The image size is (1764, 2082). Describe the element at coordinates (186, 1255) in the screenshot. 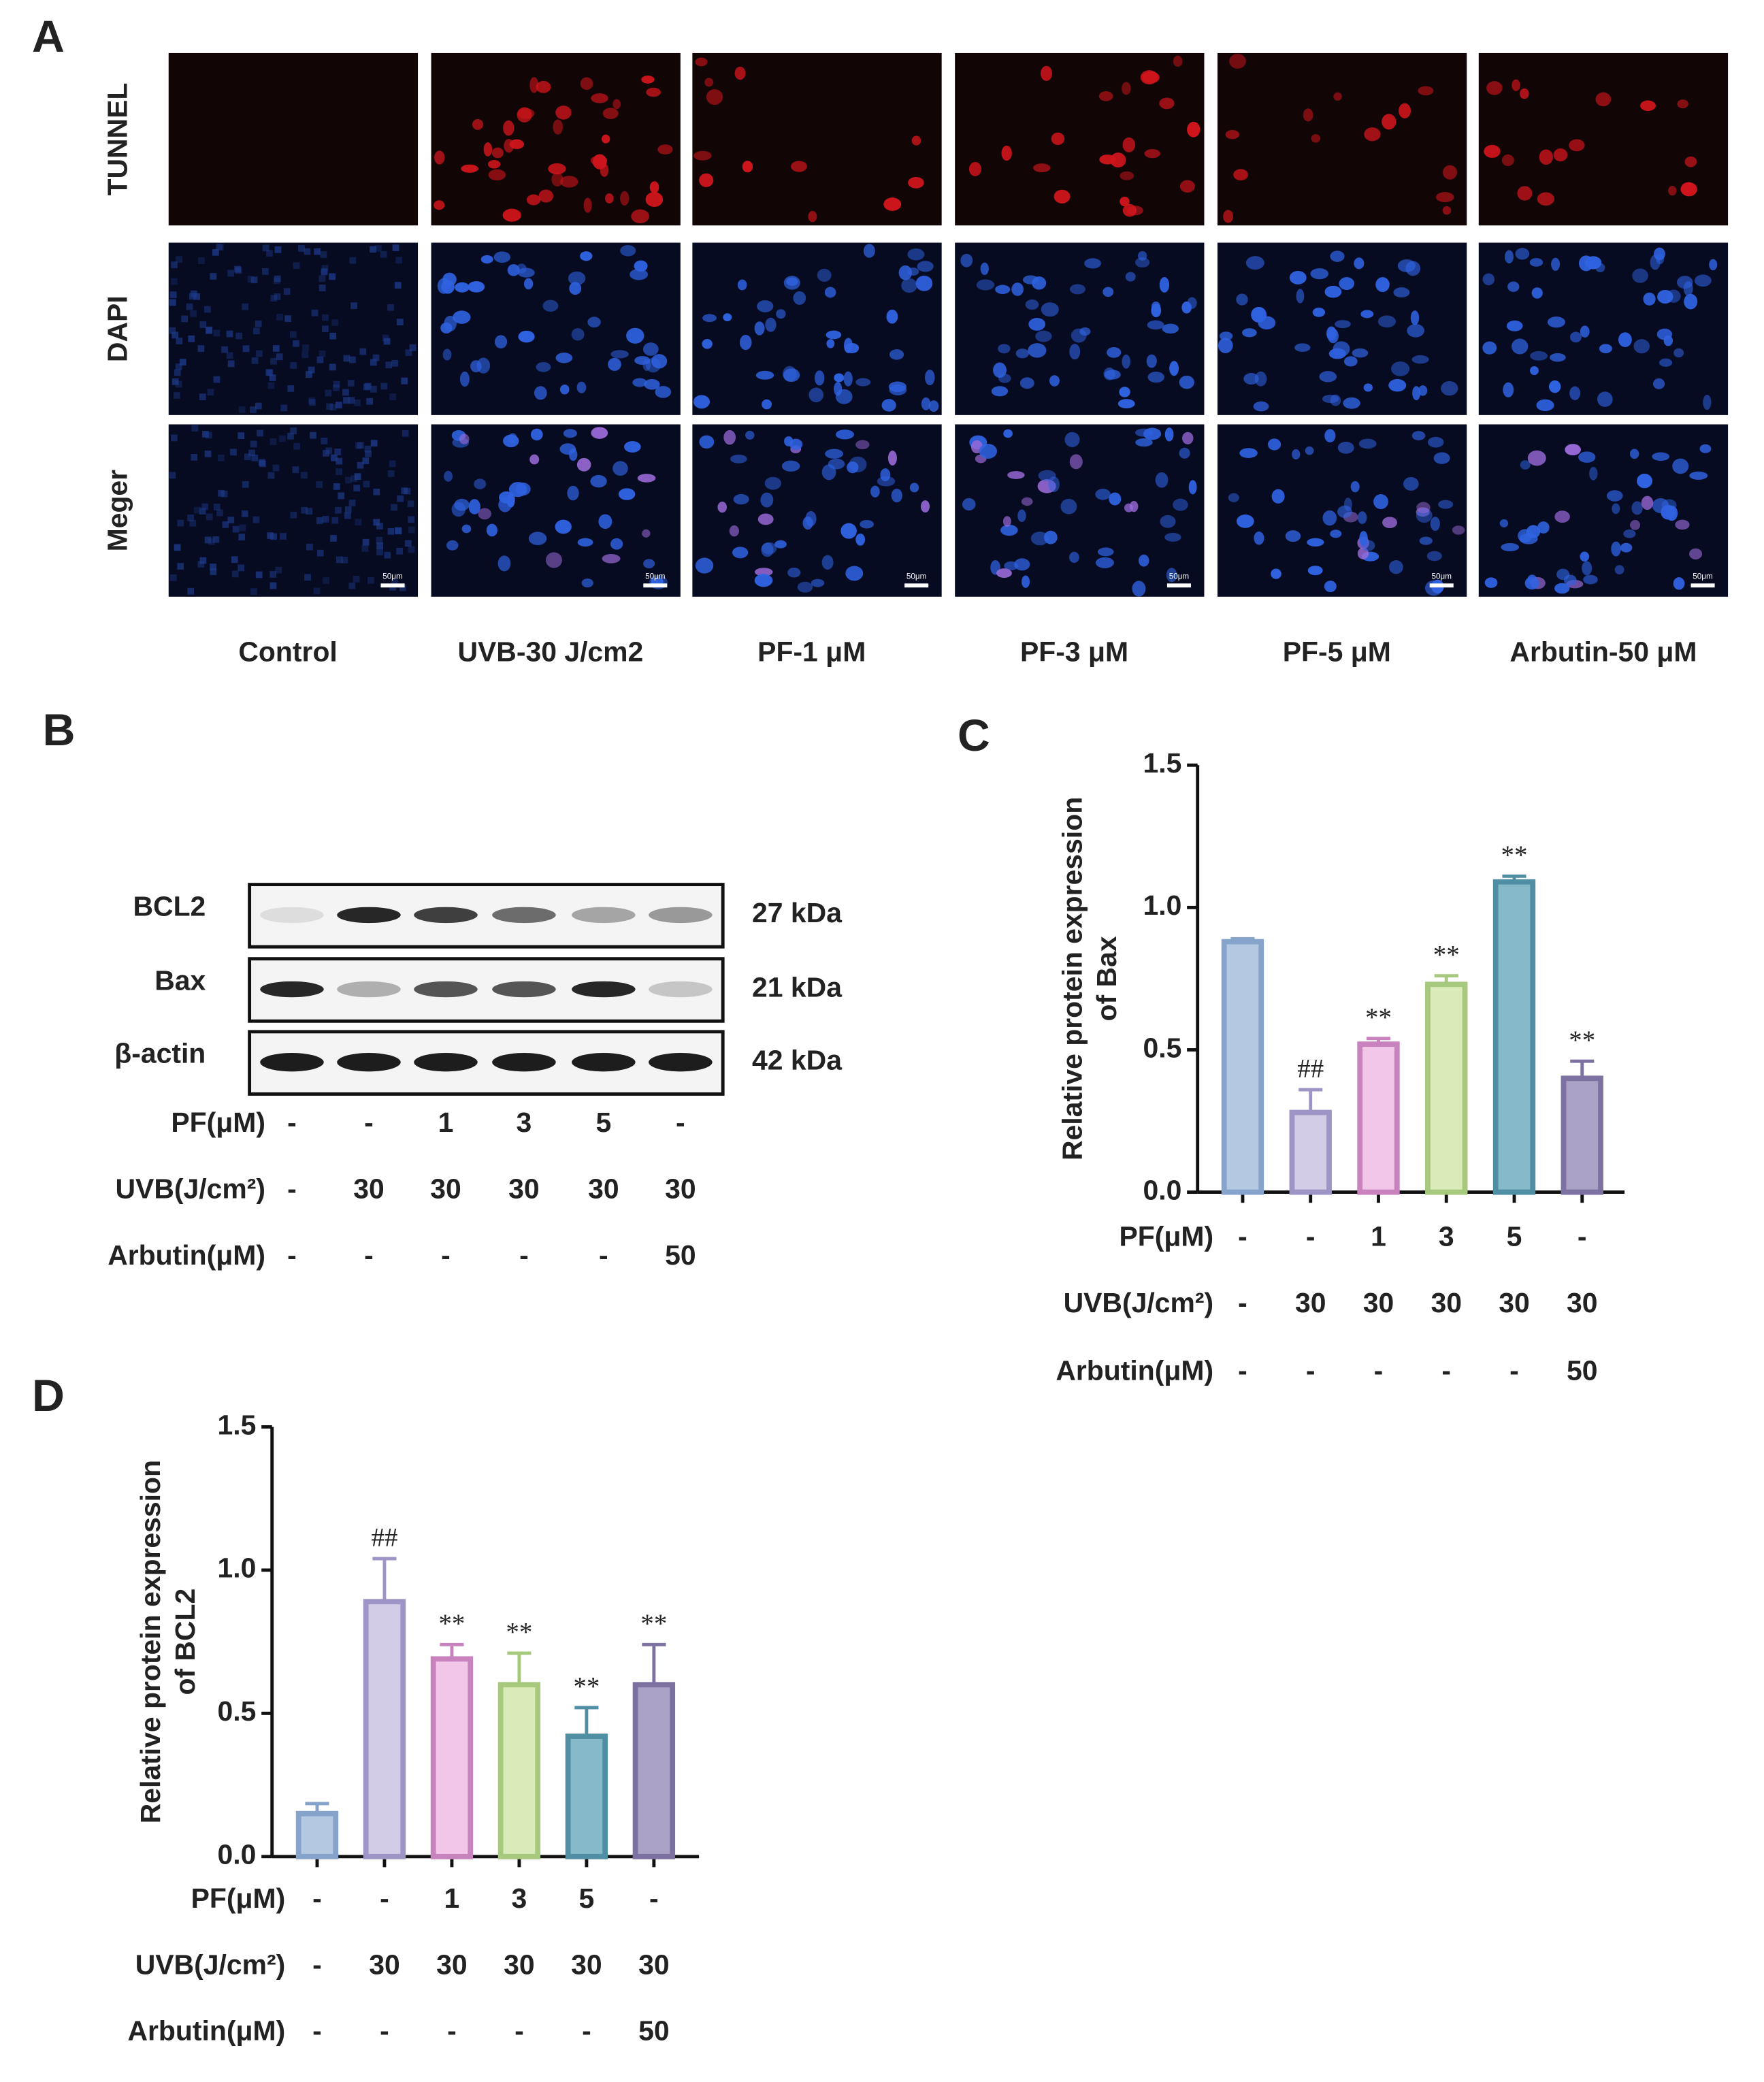

I see `treatment-label: Arbutin(μM)` at that location.